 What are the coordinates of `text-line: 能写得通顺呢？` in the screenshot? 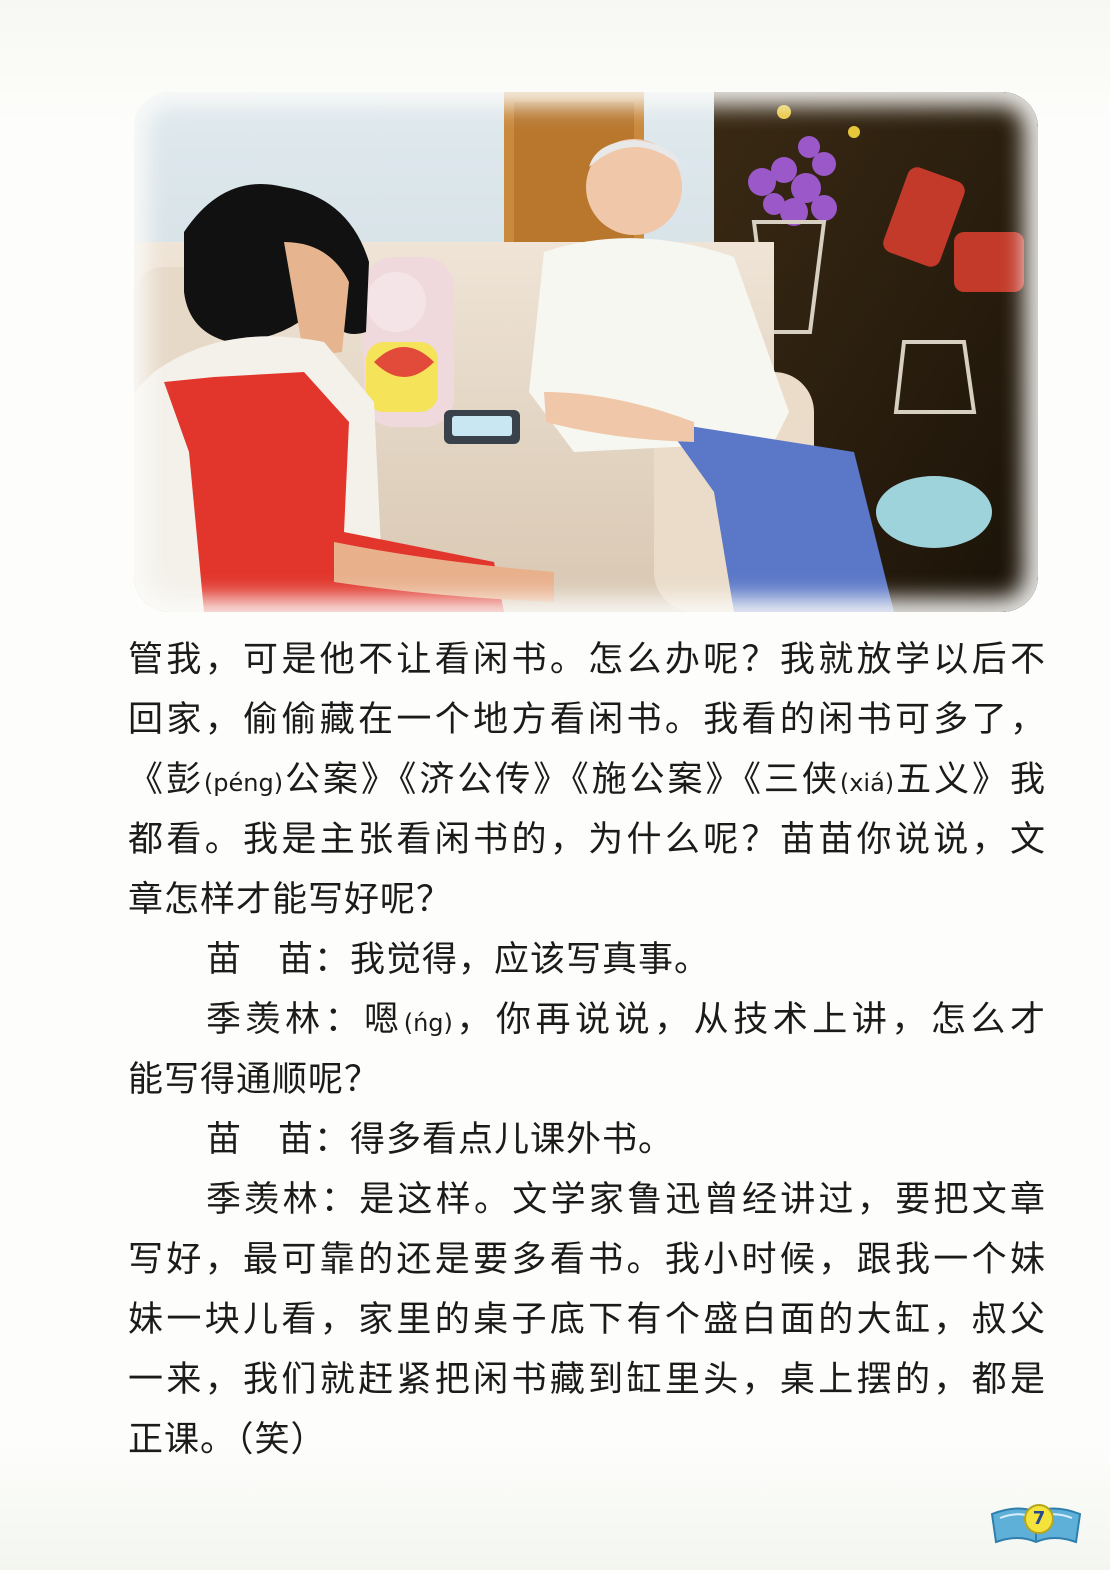 It's located at (254, 1080).